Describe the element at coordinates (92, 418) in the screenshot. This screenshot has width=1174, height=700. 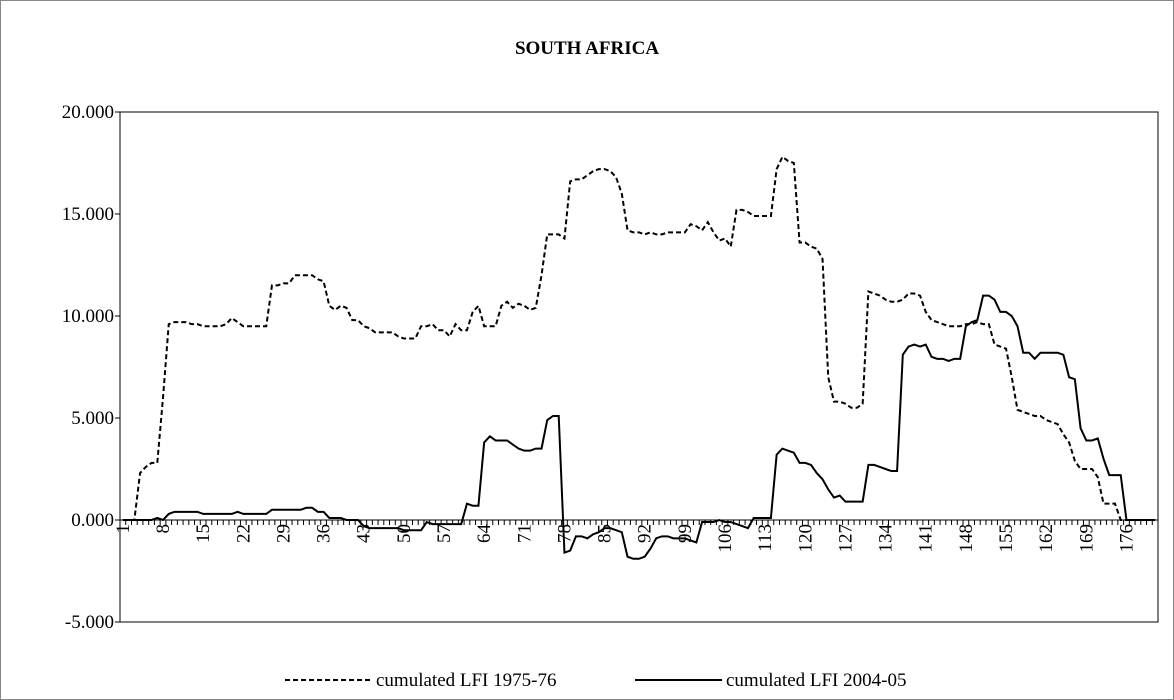
I see `y-tick-label: 5.000` at that location.